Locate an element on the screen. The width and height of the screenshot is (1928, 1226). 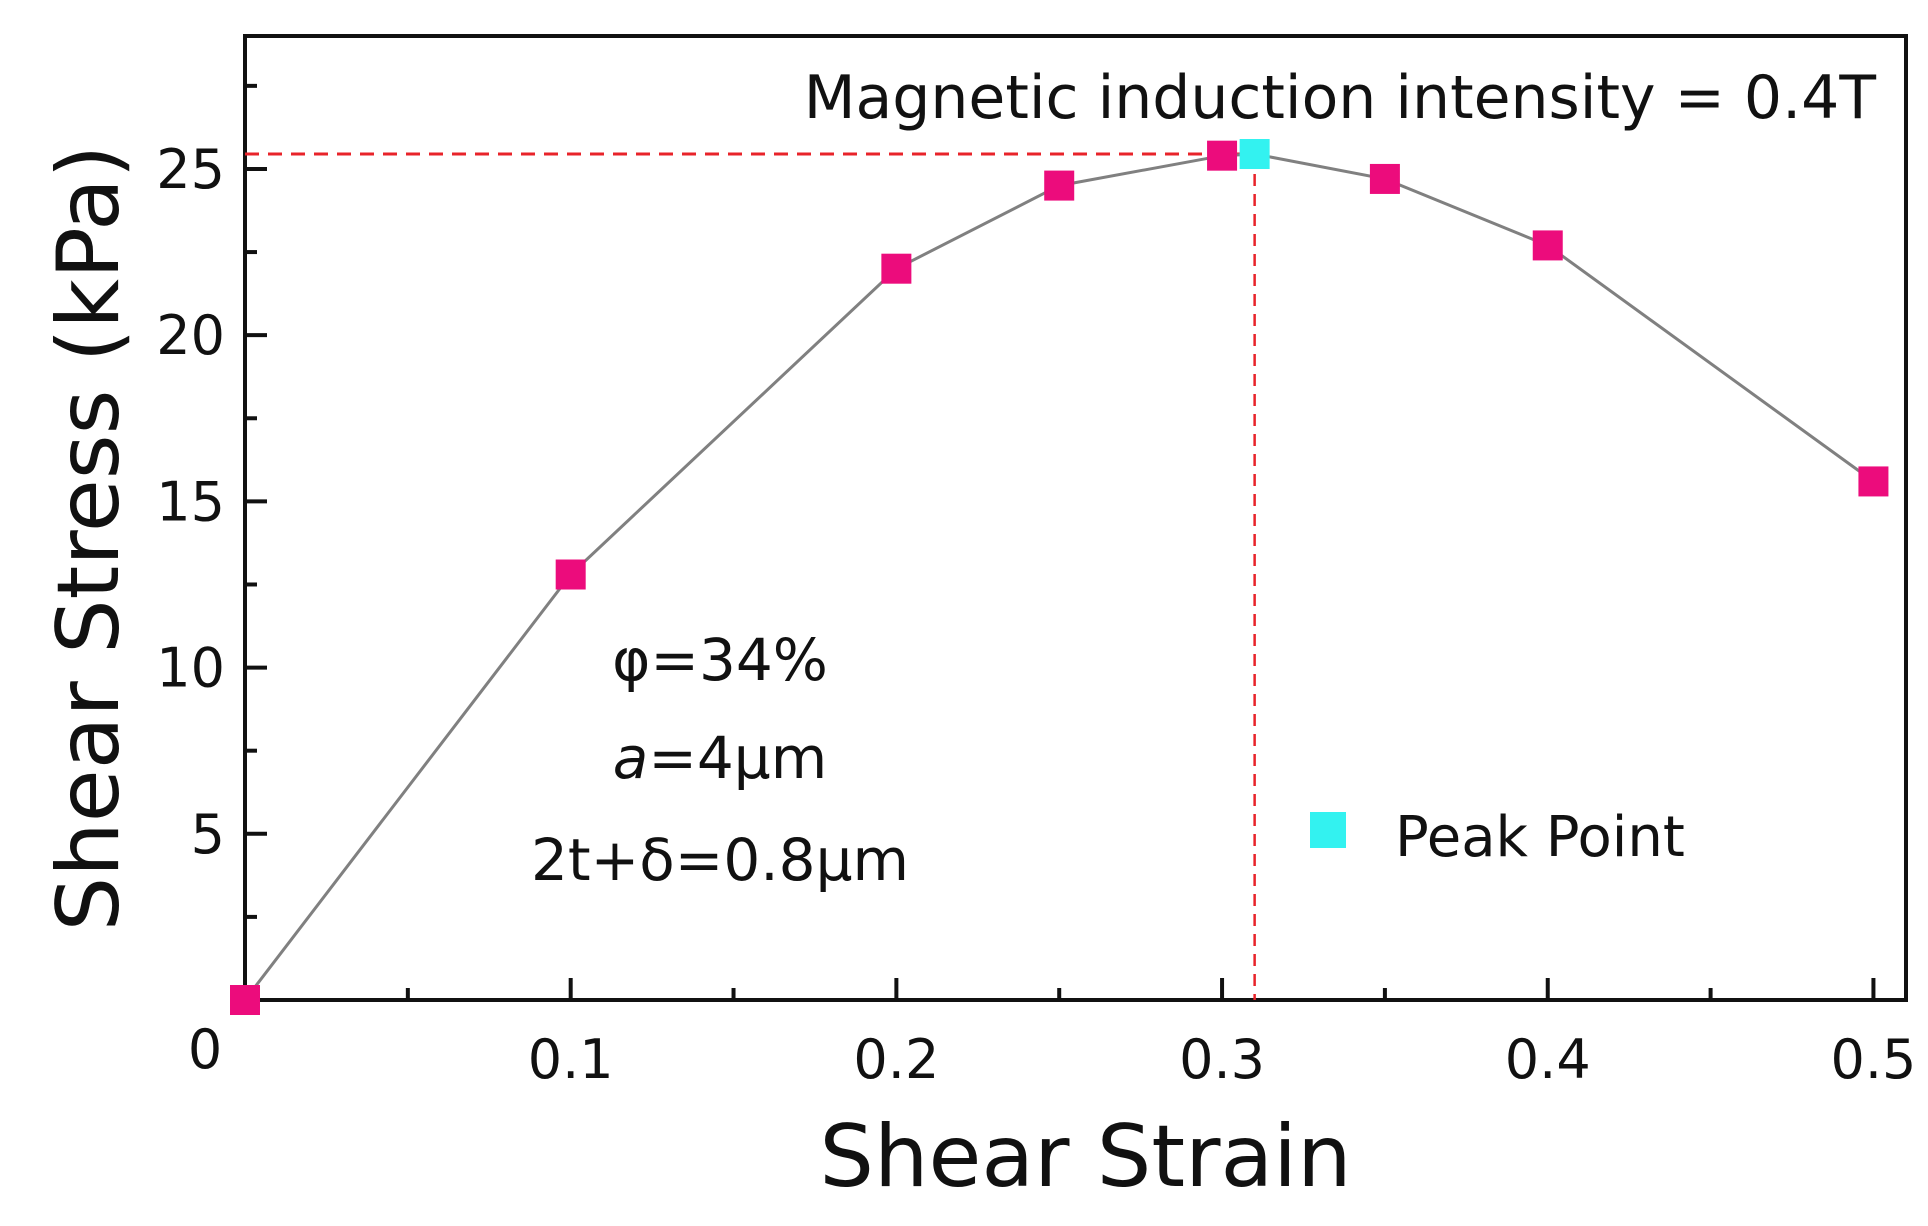
legend-peak-label: Peak Point is located at coordinates (1540, 837).